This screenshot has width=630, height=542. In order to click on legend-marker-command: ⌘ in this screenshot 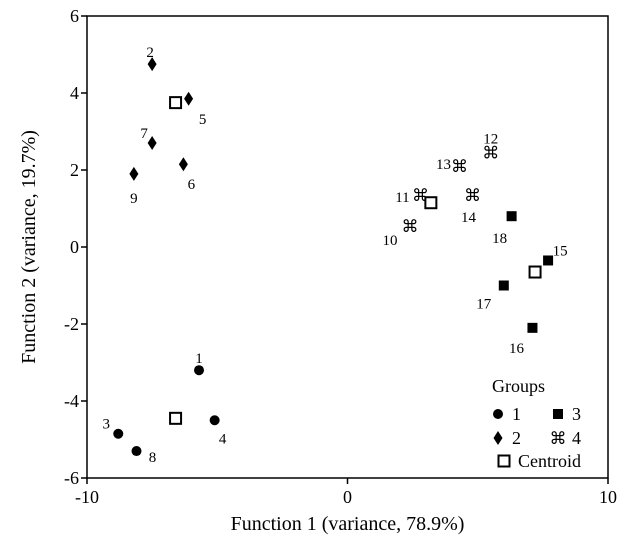, I will do `click(558, 439)`.